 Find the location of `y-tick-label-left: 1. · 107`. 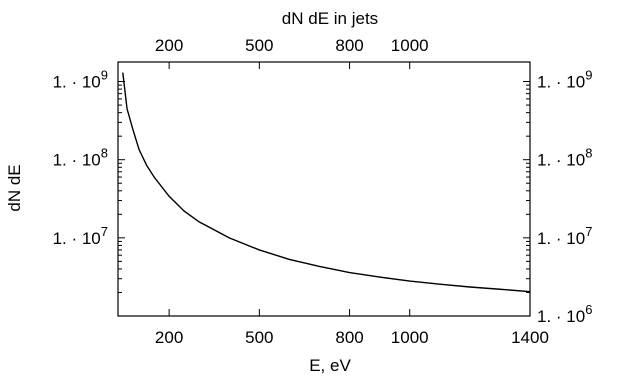

y-tick-label-left: 1. · 107 is located at coordinates (80, 236).